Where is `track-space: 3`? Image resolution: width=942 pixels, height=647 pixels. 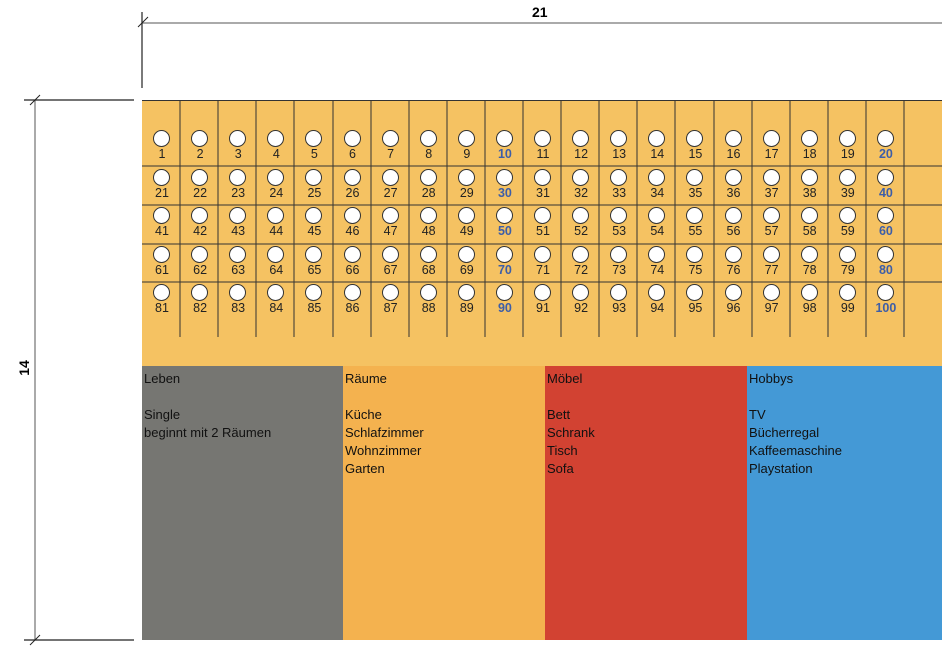
track-space: 3 is located at coordinates (238, 148).